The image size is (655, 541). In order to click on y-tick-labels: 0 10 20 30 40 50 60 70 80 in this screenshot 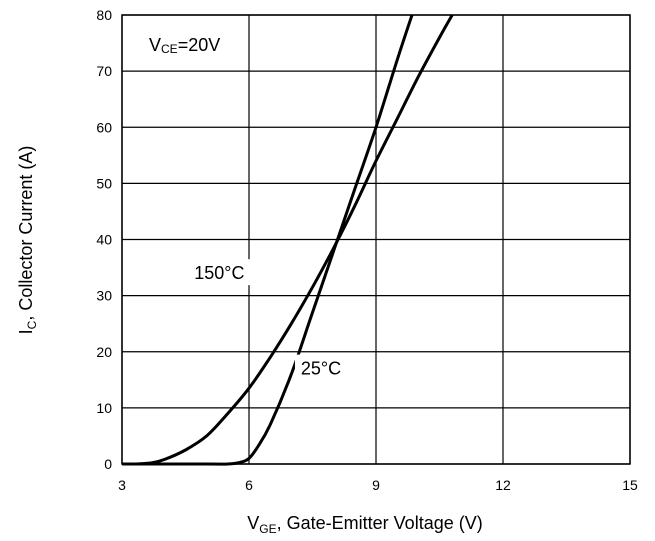, I will do `click(104, 239)`.